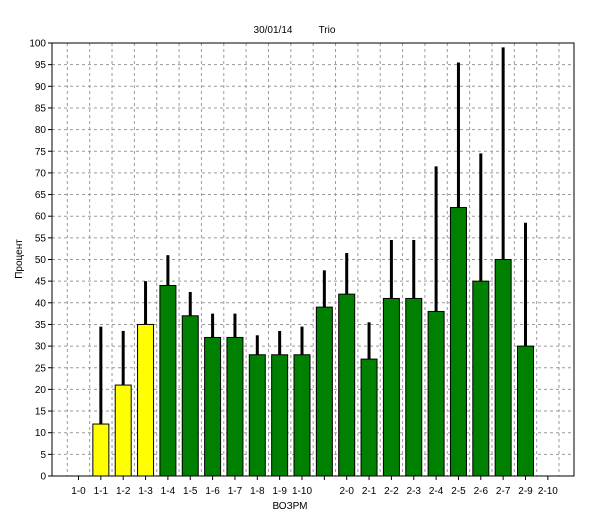  What do you see at coordinates (43, 477) in the screenshot?
I see `y-tick-label: 0` at bounding box center [43, 477].